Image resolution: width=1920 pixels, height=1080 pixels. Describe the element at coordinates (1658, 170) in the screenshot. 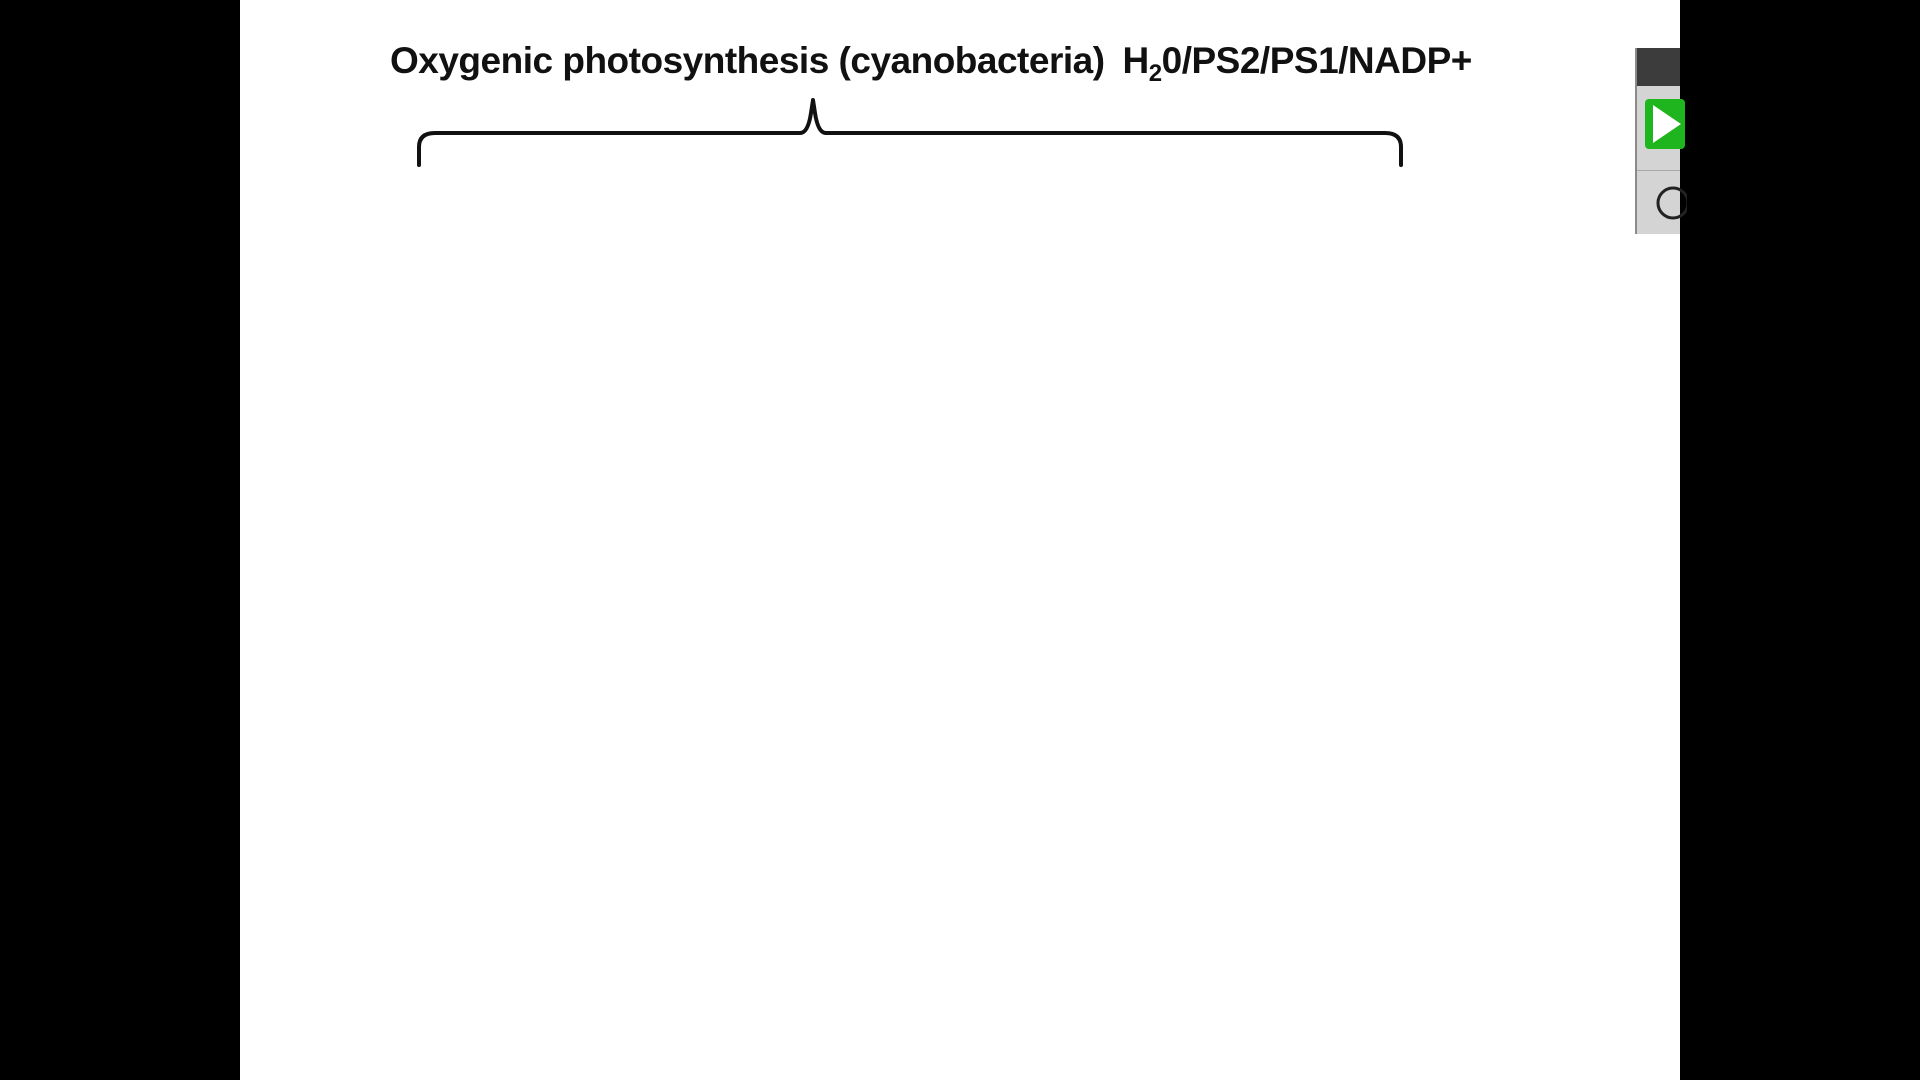

I see `player-divider` at that location.